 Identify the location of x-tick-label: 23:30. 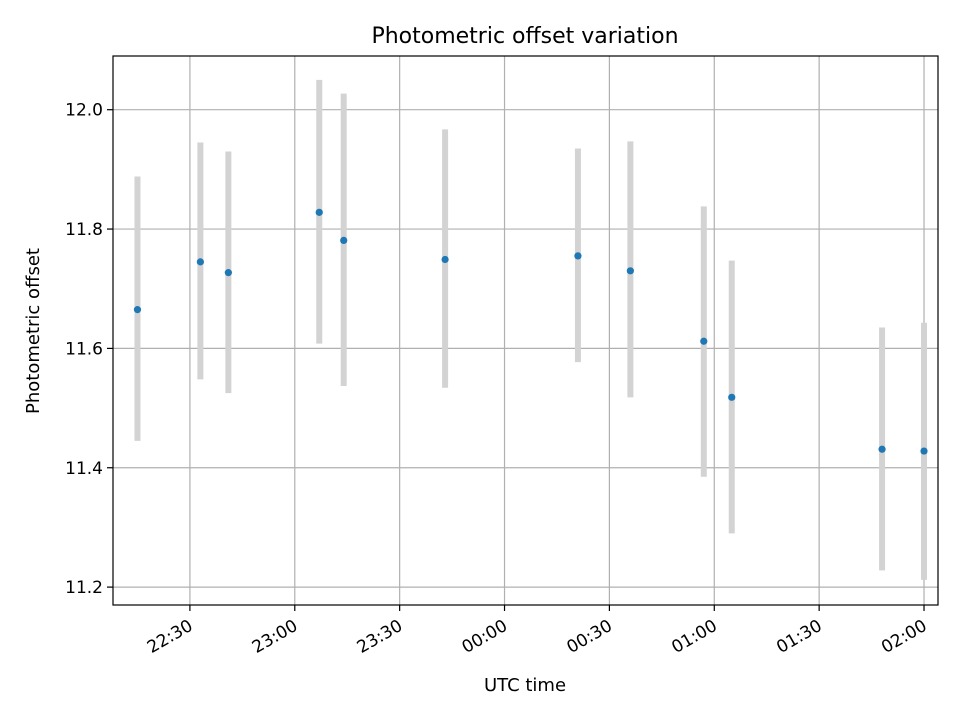
(380, 637).